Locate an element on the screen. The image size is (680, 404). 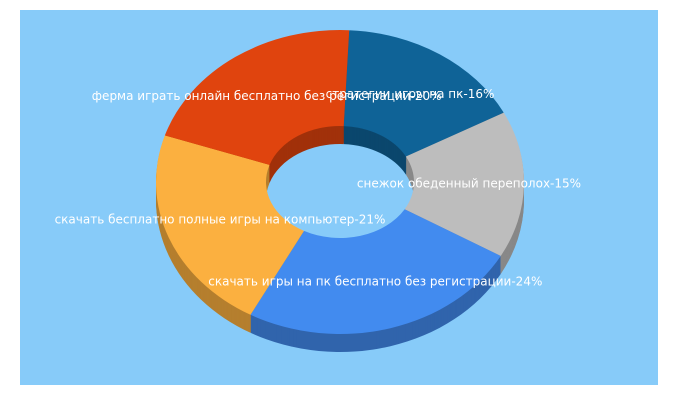
slice-label: стратегии игры на пк-16% is located at coordinates (410, 94).